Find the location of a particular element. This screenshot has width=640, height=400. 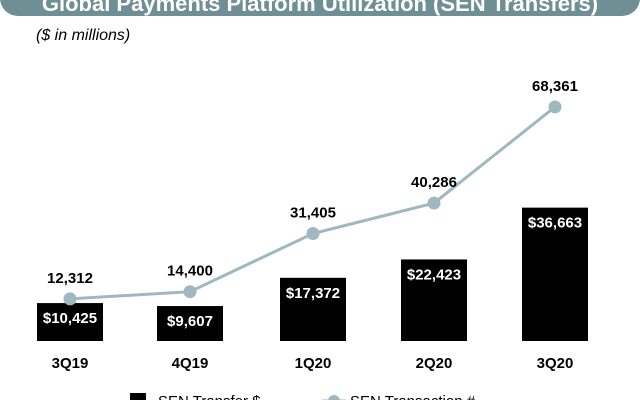

line-point-2Q20 is located at coordinates (434, 203).